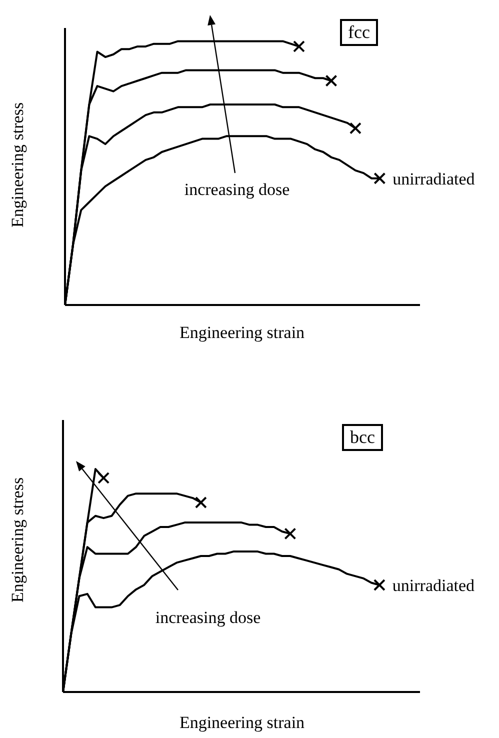  What do you see at coordinates (359, 32) in the screenshot?
I see `annotation: fcc` at bounding box center [359, 32].